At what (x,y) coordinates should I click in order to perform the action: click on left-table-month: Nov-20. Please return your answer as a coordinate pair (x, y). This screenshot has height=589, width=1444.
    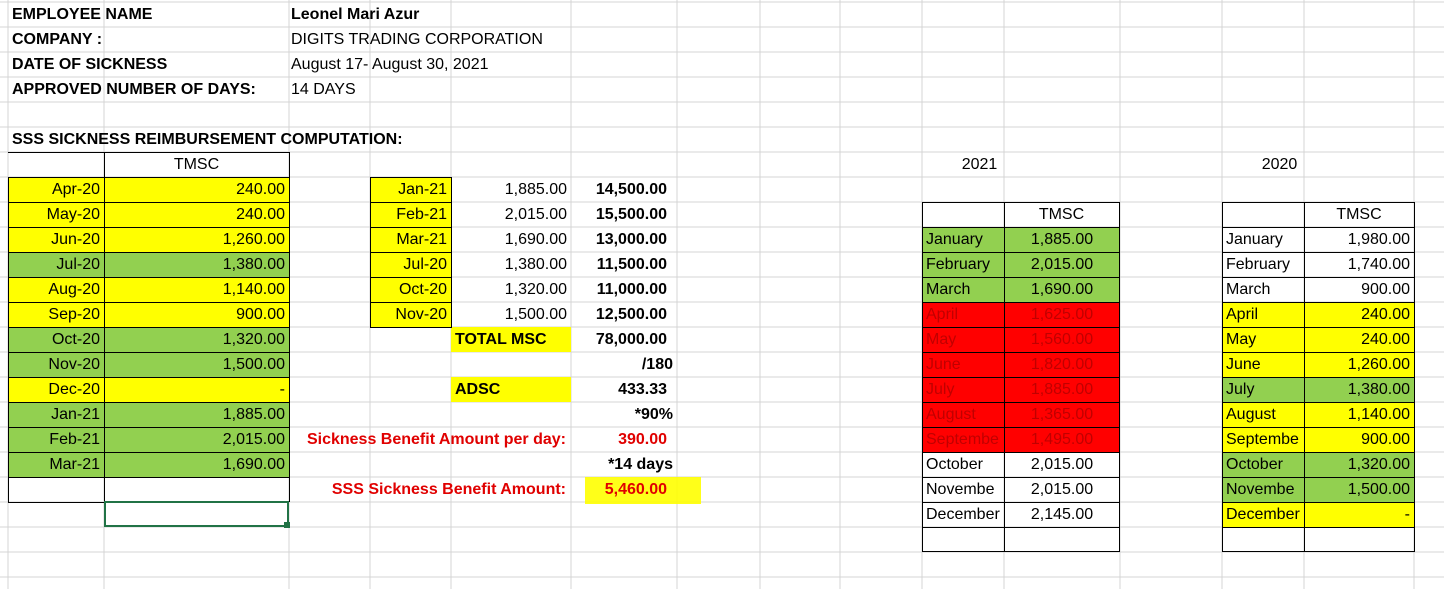
    Looking at the image, I should click on (56, 364).